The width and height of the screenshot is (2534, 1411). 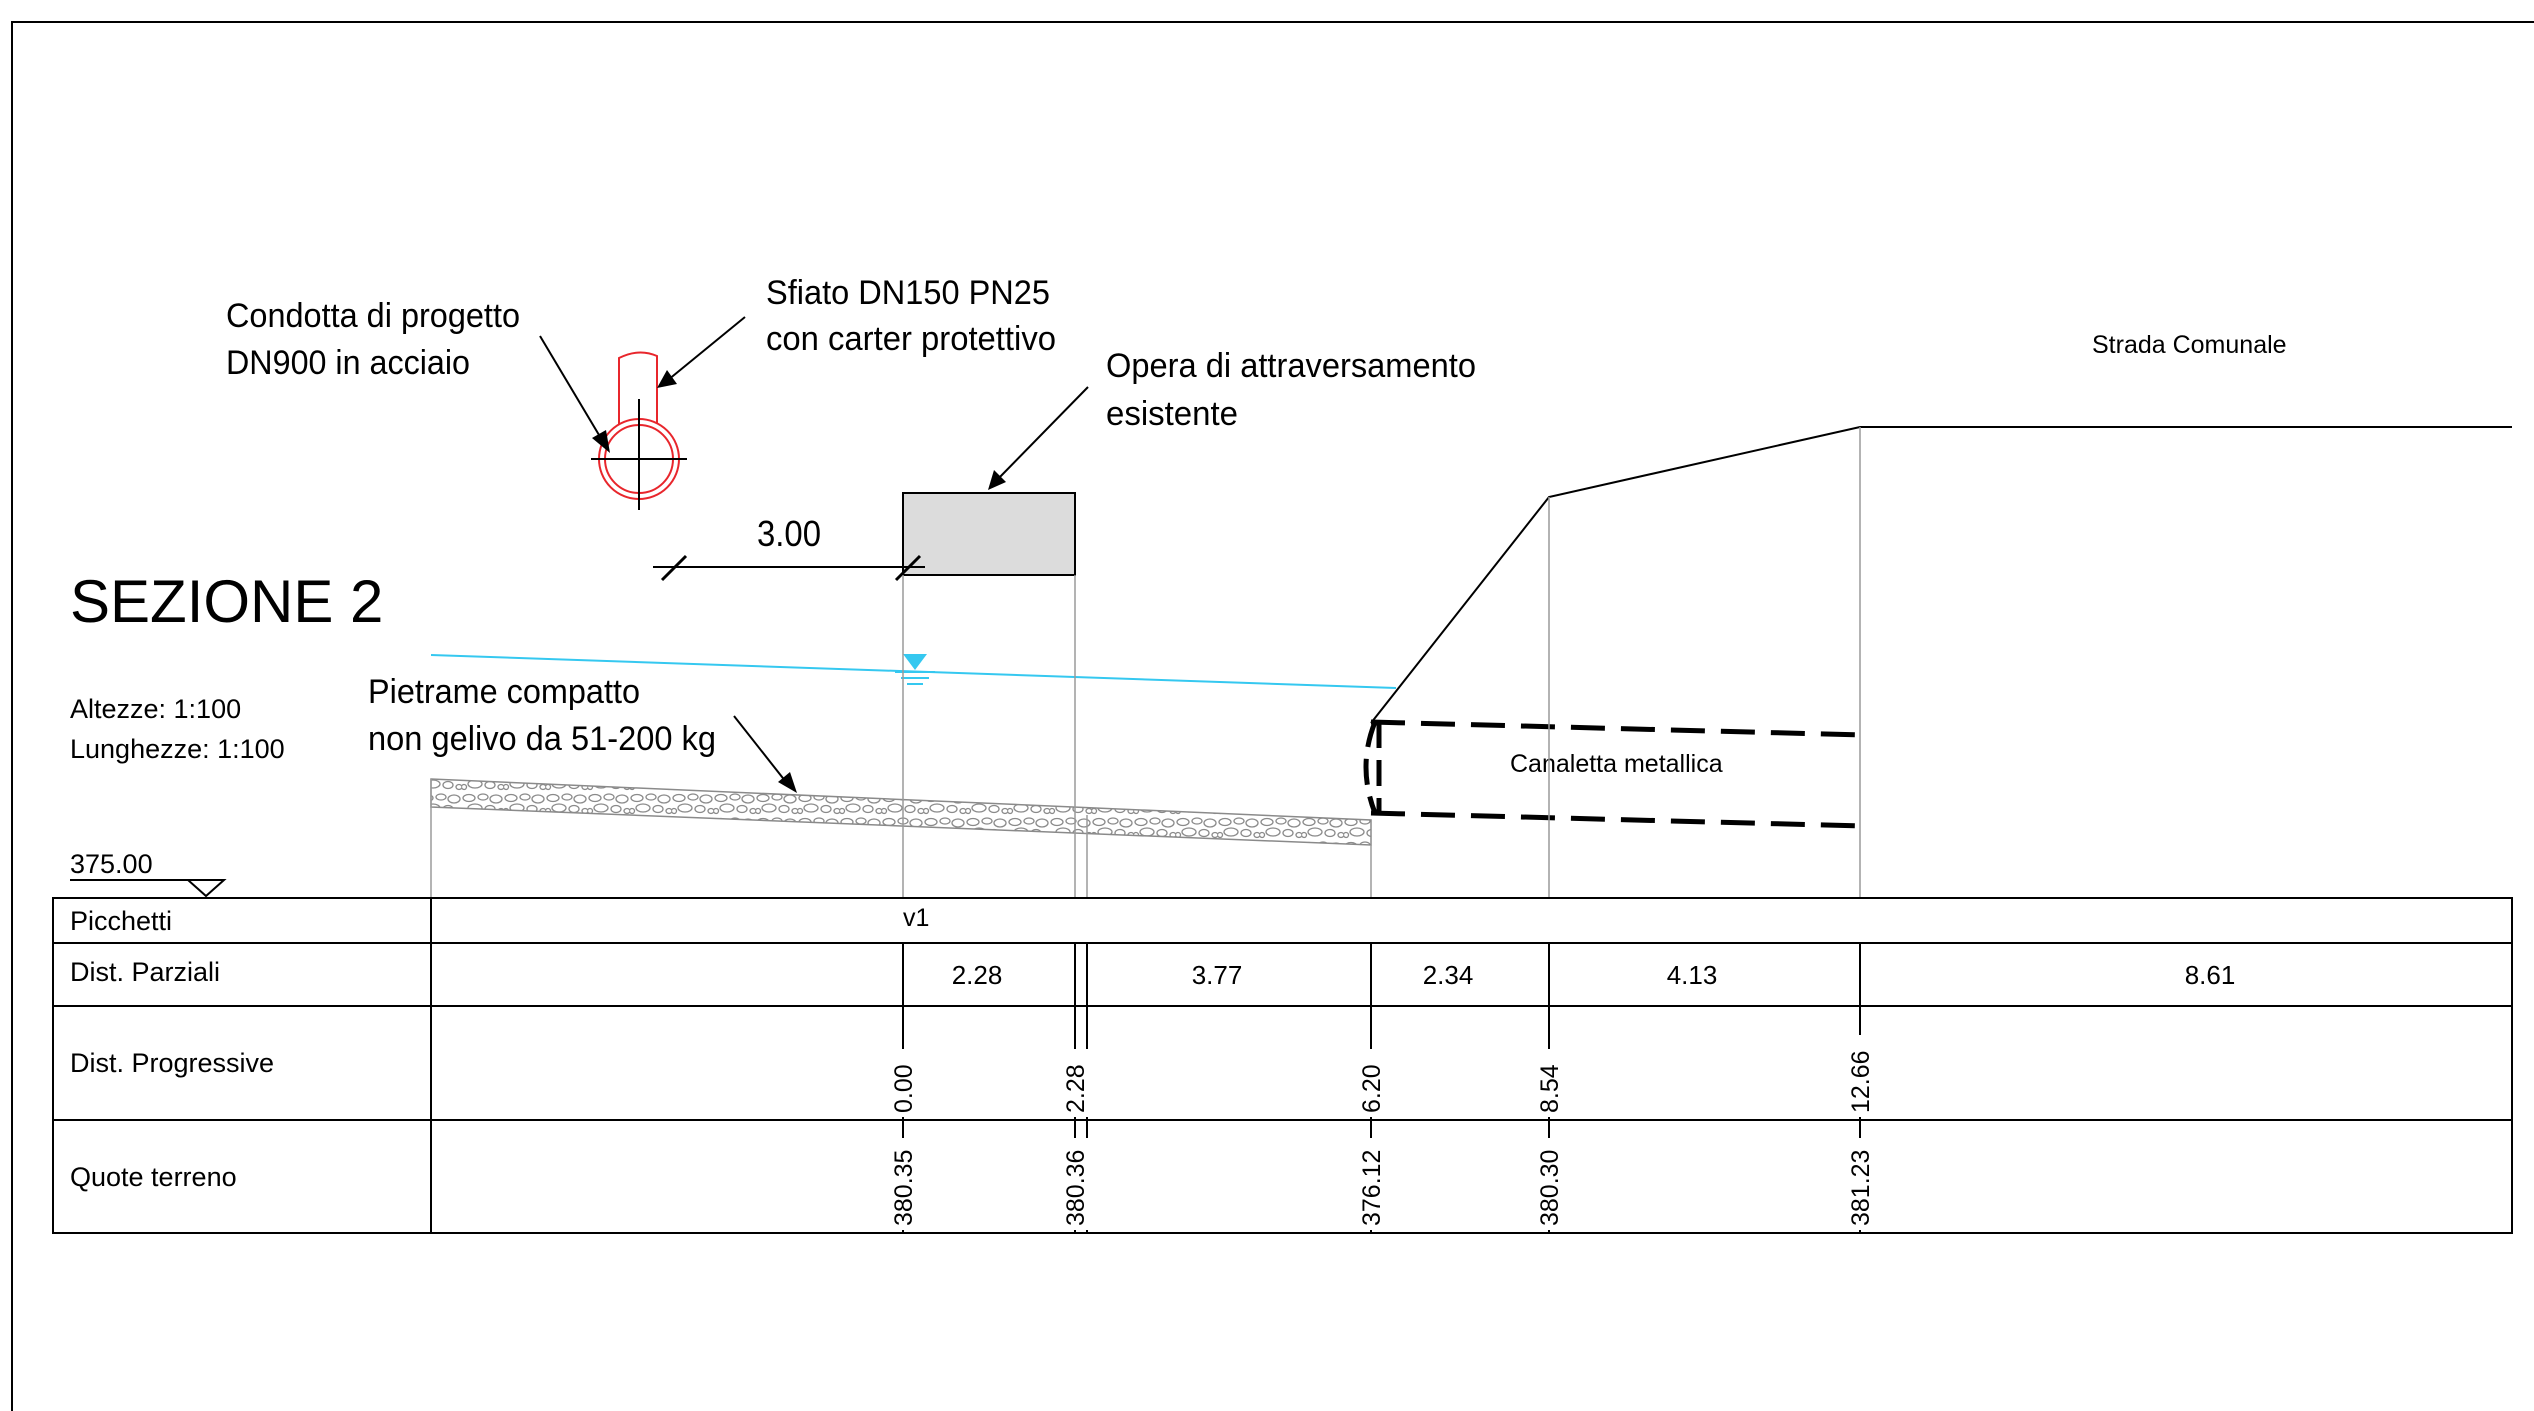 What do you see at coordinates (172, 1063) in the screenshot?
I see `row-label-progressive: Dist. Progressive` at bounding box center [172, 1063].